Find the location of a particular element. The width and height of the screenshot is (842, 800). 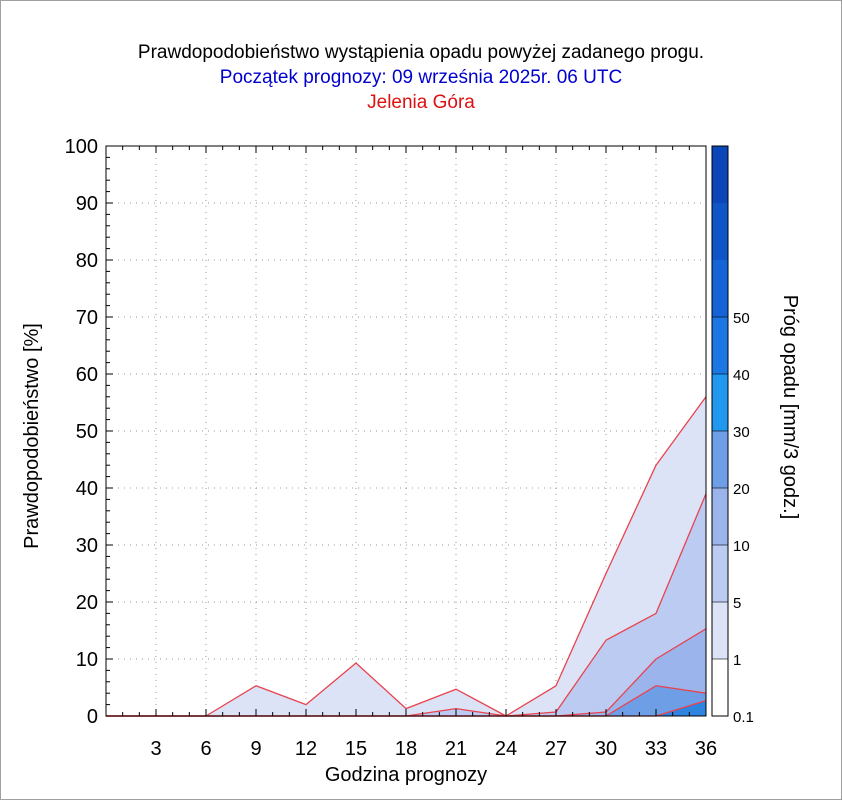

y-tick-label: 30 is located at coordinates (87, 546).